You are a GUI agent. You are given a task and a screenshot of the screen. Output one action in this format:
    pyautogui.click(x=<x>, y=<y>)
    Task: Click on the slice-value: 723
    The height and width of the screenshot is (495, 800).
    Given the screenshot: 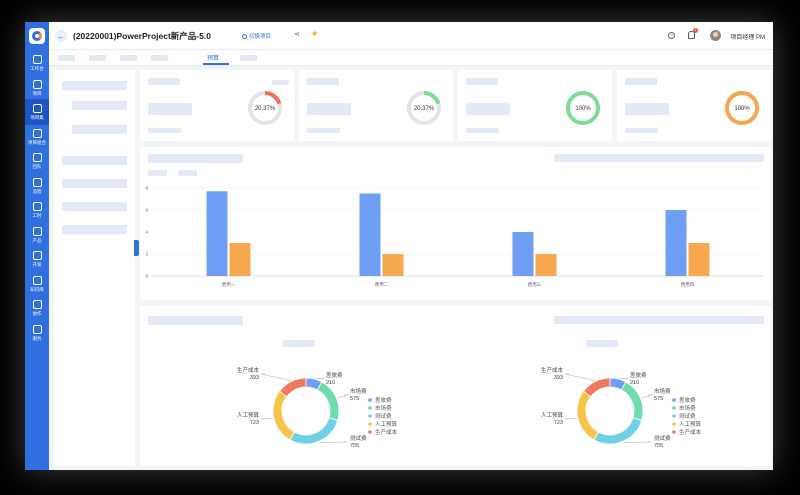 What is the action you would take?
    pyautogui.click(x=254, y=423)
    